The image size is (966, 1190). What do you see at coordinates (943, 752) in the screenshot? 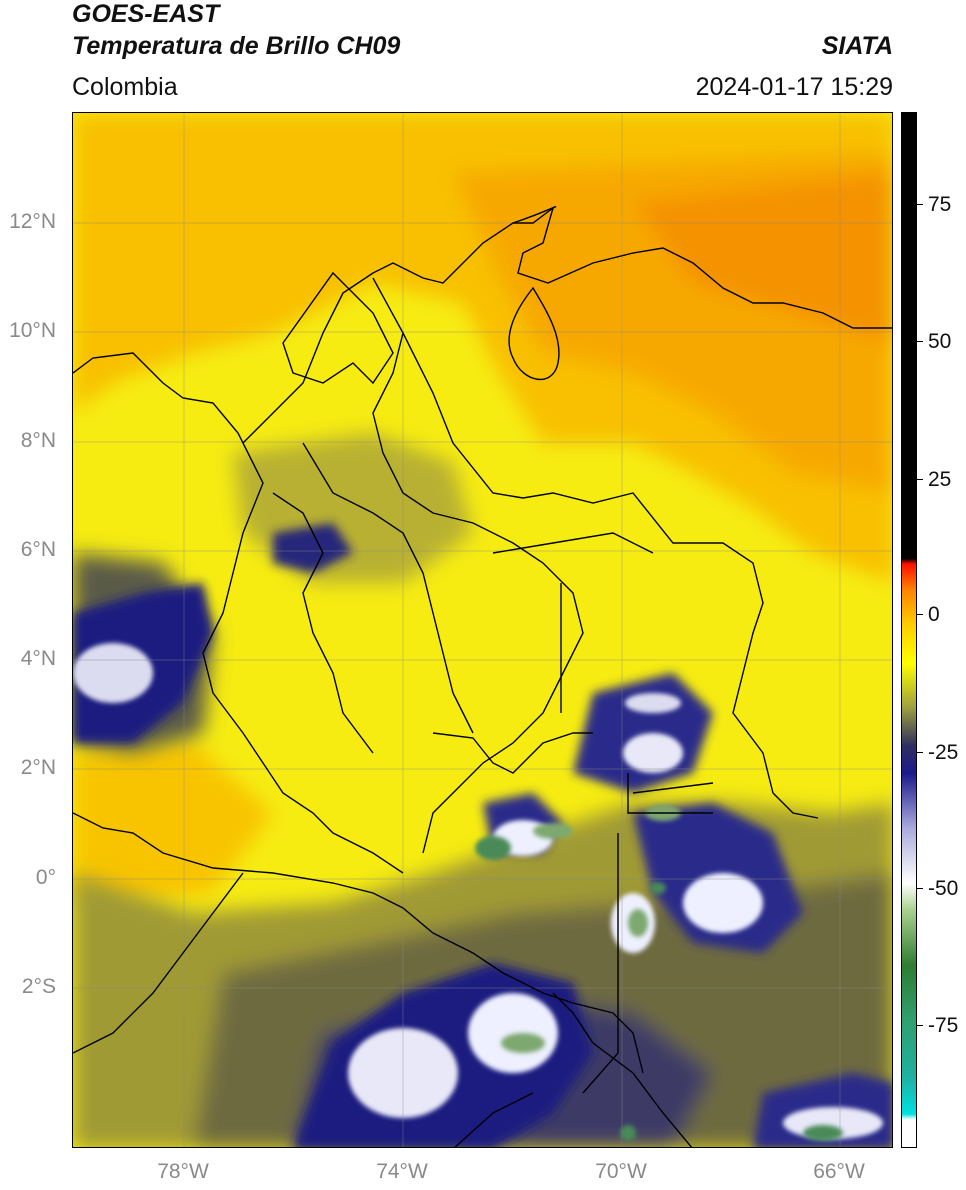
I see `colorbar-label-neg25: -25` at bounding box center [943, 752].